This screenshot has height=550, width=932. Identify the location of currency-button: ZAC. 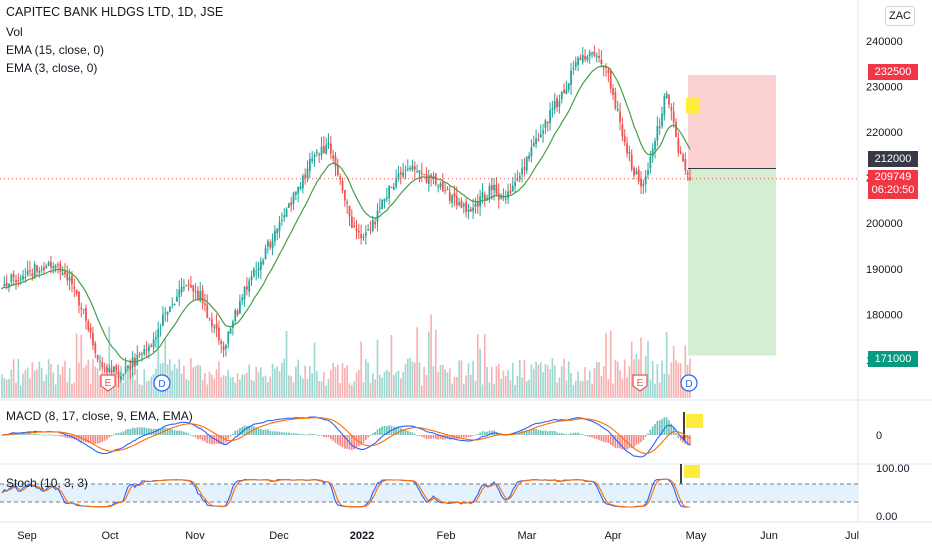
(900, 16).